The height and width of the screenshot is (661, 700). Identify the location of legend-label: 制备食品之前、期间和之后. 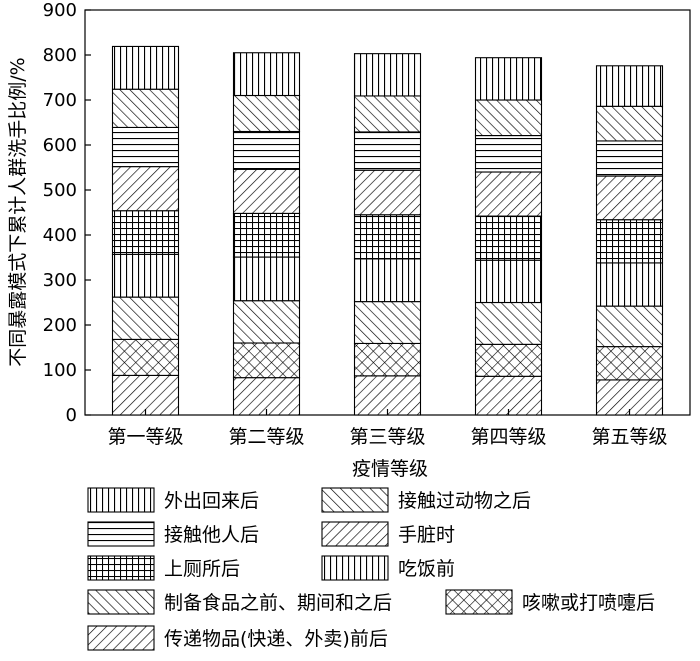
(278, 603).